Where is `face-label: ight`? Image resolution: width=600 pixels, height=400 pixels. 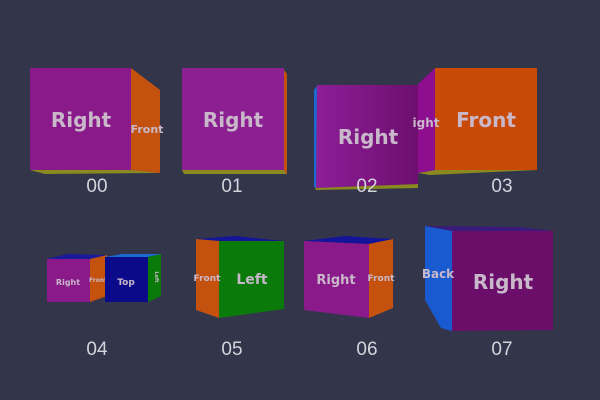 face-label: ight is located at coordinates (426, 123).